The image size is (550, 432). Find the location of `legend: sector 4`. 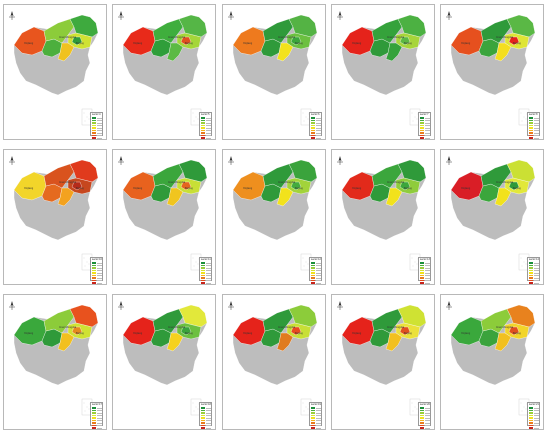

legend: sector 4 is located at coordinates (96, 125).